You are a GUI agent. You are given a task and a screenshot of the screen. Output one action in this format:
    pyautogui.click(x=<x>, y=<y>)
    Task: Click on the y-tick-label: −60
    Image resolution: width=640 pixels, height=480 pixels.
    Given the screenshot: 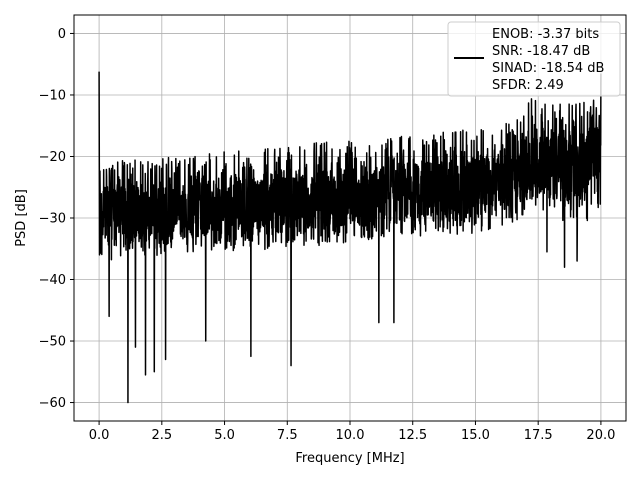 What is the action you would take?
    pyautogui.click(x=52, y=403)
    